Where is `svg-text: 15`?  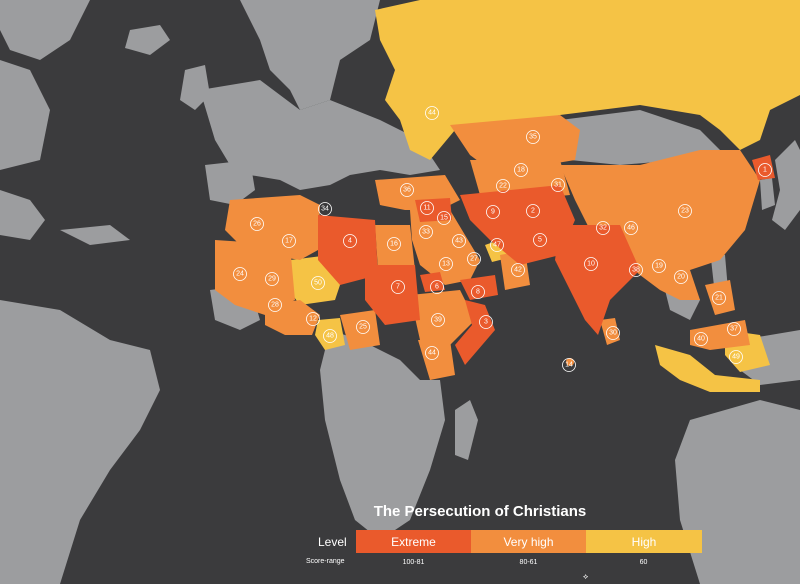 svg-text: 15 is located at coordinates (444, 218).